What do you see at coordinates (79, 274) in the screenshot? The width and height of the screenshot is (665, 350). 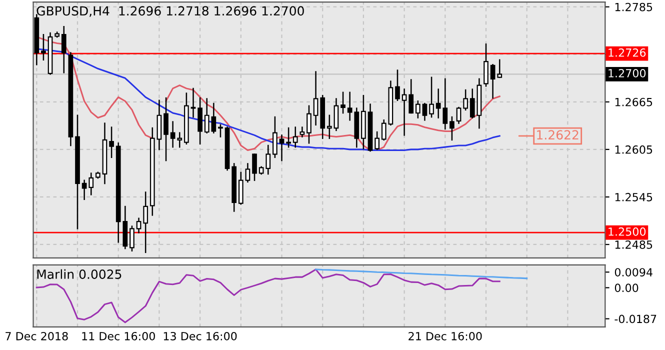 I see `annotation: Marlin 0.0025` at bounding box center [79, 274].